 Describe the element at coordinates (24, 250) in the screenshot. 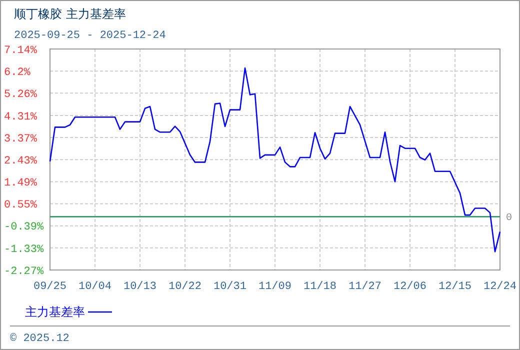

I see `y-tick-label: -1.33%` at that location.